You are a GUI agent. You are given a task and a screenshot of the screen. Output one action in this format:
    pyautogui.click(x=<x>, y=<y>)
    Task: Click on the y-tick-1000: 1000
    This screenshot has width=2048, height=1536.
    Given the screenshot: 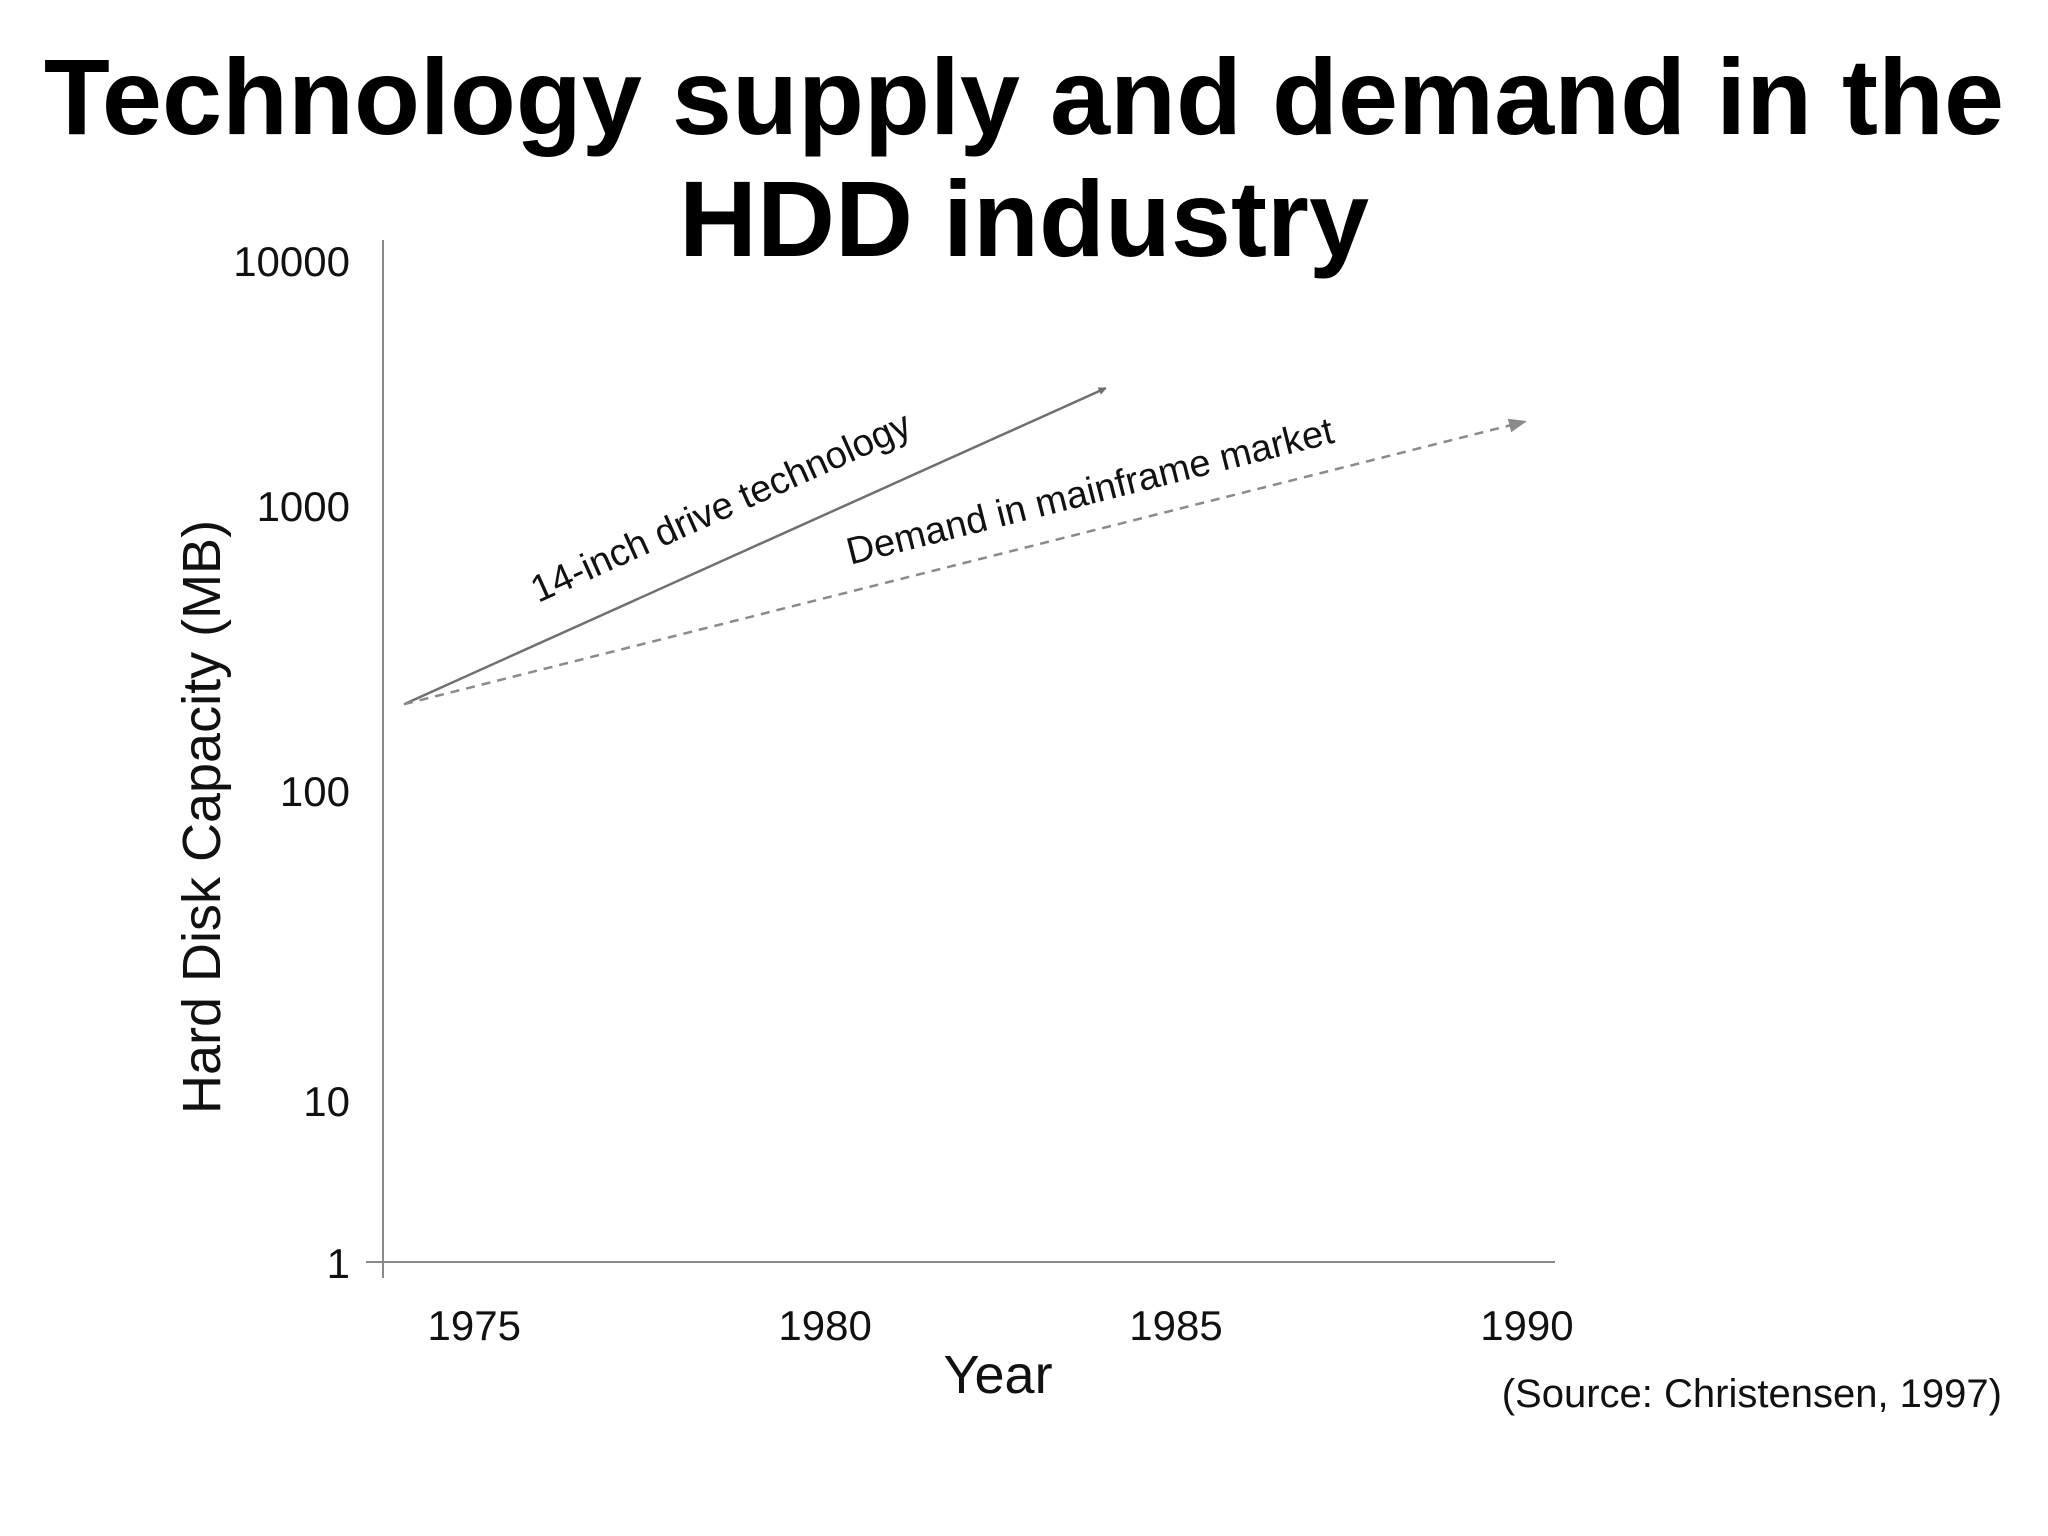 What is the action you would take?
    pyautogui.click(x=303, y=506)
    